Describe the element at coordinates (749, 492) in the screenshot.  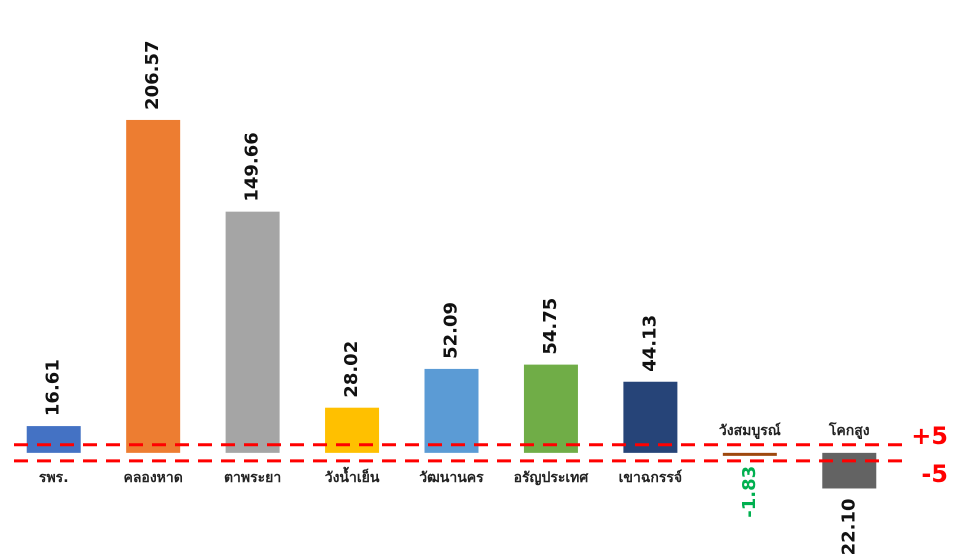
I see `data-label: -1.83` at that location.